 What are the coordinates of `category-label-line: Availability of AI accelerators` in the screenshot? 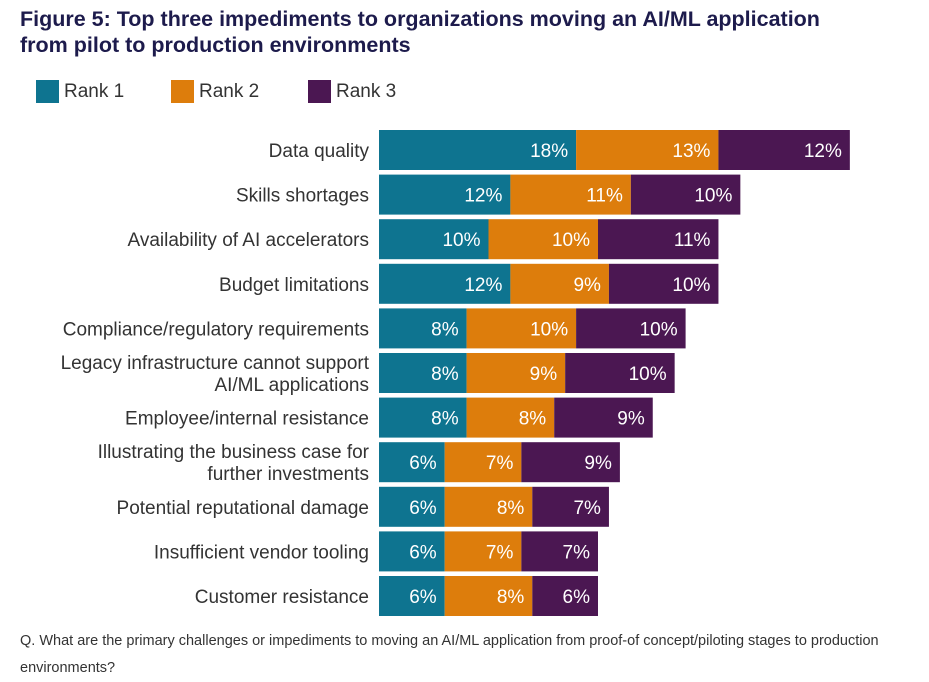 It's located at (249, 240).